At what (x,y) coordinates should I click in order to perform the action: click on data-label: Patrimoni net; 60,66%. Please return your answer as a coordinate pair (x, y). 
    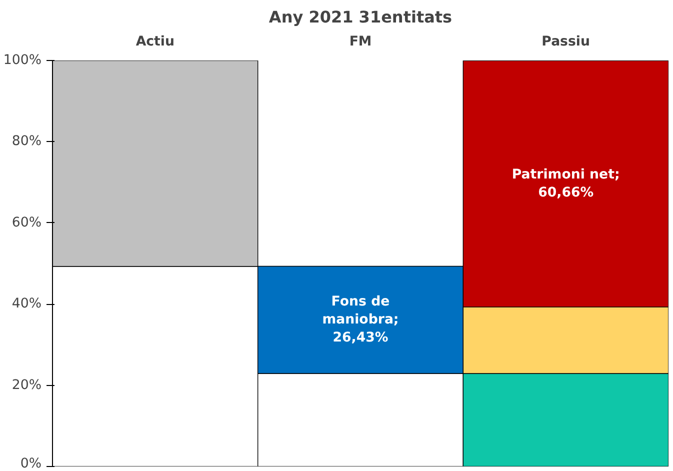
    Looking at the image, I should click on (566, 183).